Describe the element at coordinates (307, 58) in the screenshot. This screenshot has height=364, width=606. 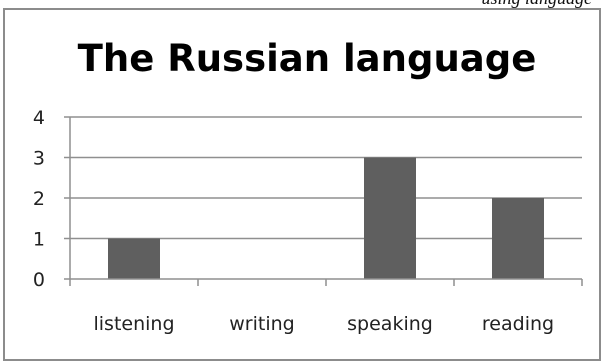
I see `chart-title: The Russian language` at that location.